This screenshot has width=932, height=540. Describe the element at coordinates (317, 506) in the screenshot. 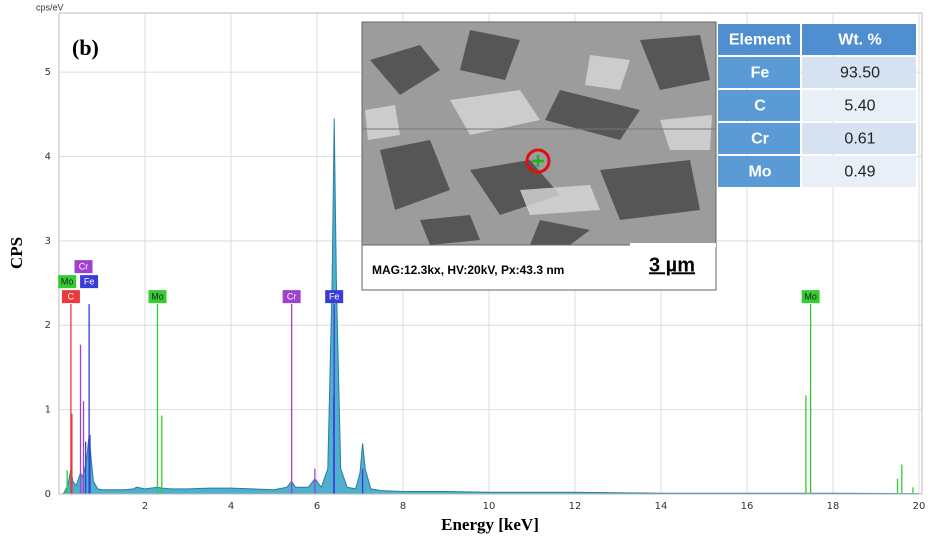

I see `x-tick-label: 6` at that location.